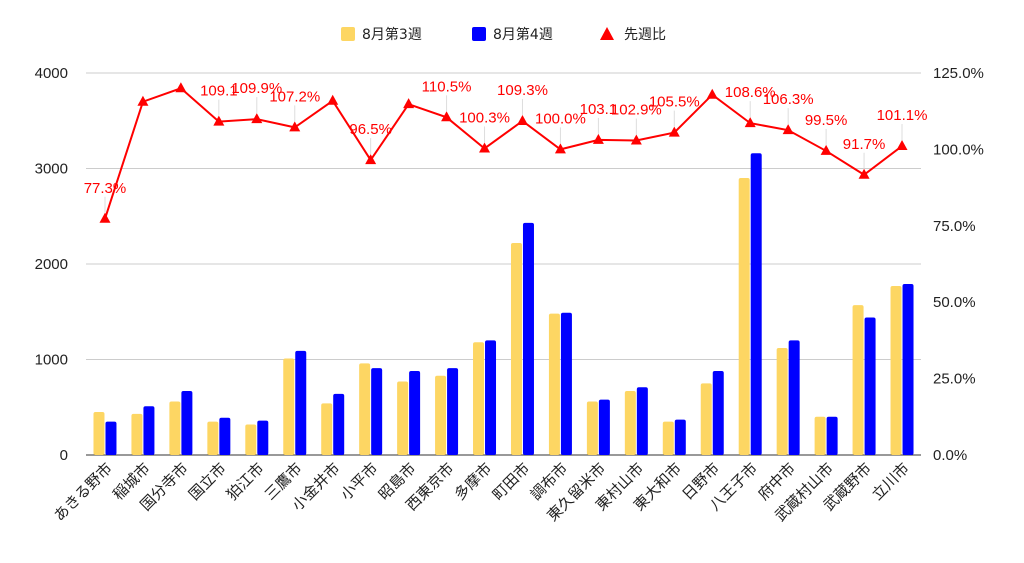  I want to click on legend: 8月第3週 8月第4週 先週比, so click(503, 34).